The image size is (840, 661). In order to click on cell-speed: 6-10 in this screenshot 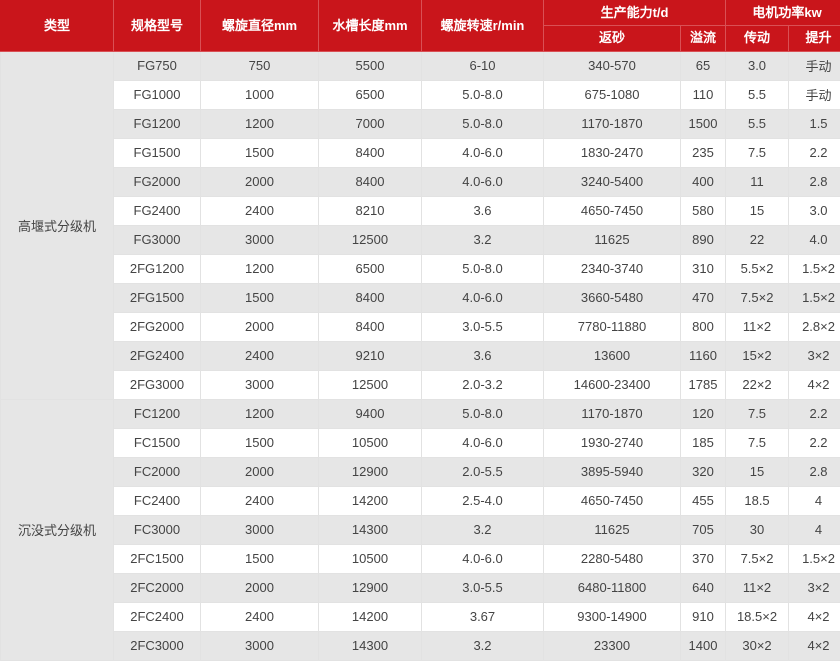, I will do `click(483, 65)`.